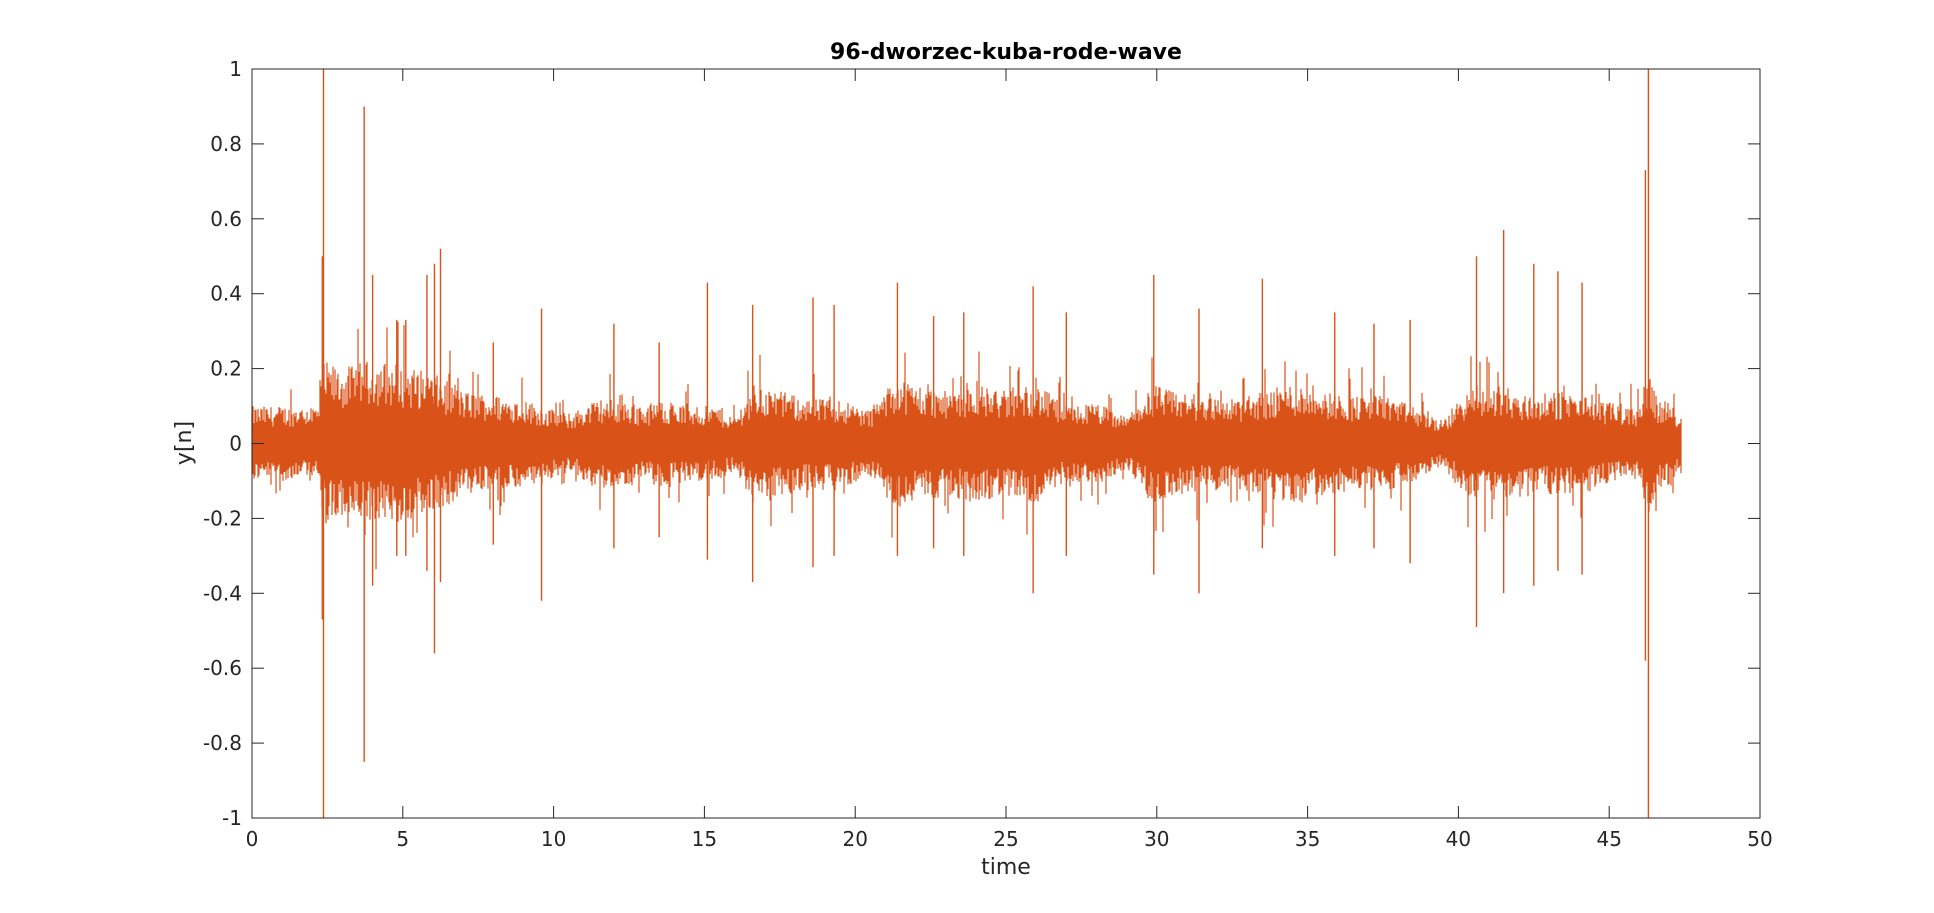 Image resolution: width=1934 pixels, height=913 pixels. What do you see at coordinates (226, 369) in the screenshot?
I see `y-tick-label: 0.2` at bounding box center [226, 369].